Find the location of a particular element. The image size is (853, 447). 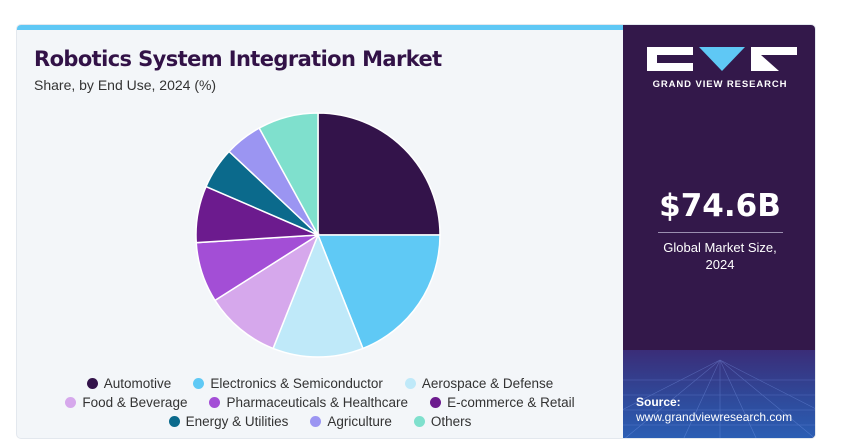

pie-slice-electronics-semiconductor is located at coordinates (378, 292).